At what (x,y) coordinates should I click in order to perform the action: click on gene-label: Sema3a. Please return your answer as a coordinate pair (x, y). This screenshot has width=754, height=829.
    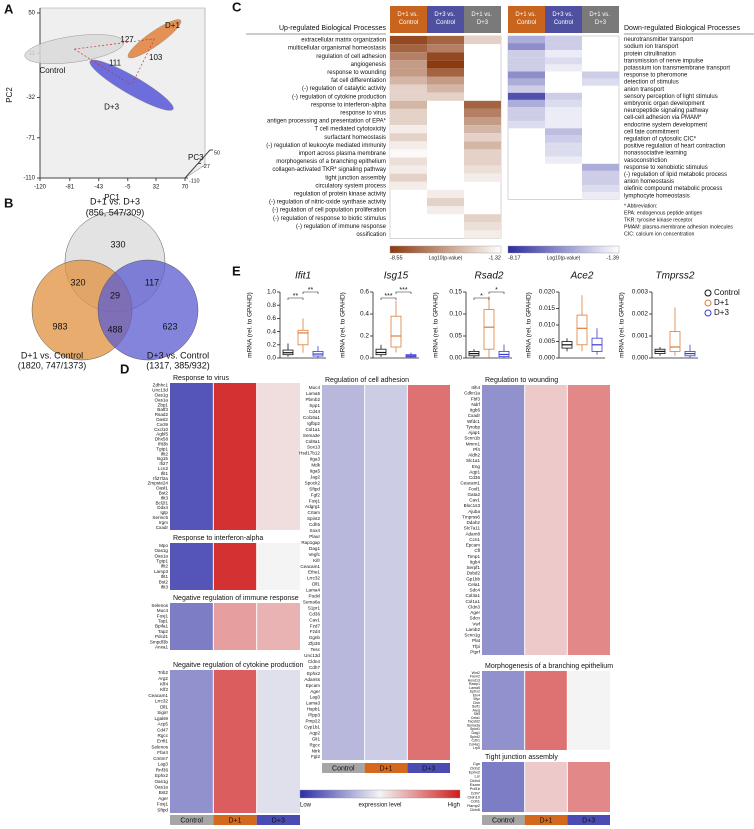
    Looking at the image, I should click on (473, 725).